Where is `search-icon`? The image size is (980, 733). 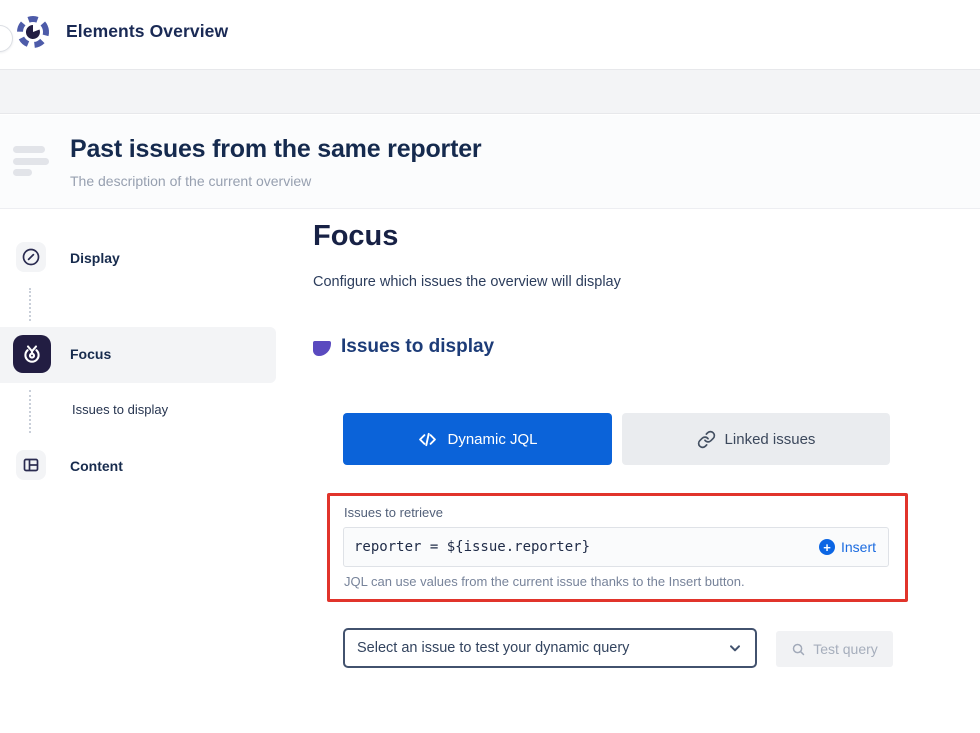
search-icon is located at coordinates (798, 649).